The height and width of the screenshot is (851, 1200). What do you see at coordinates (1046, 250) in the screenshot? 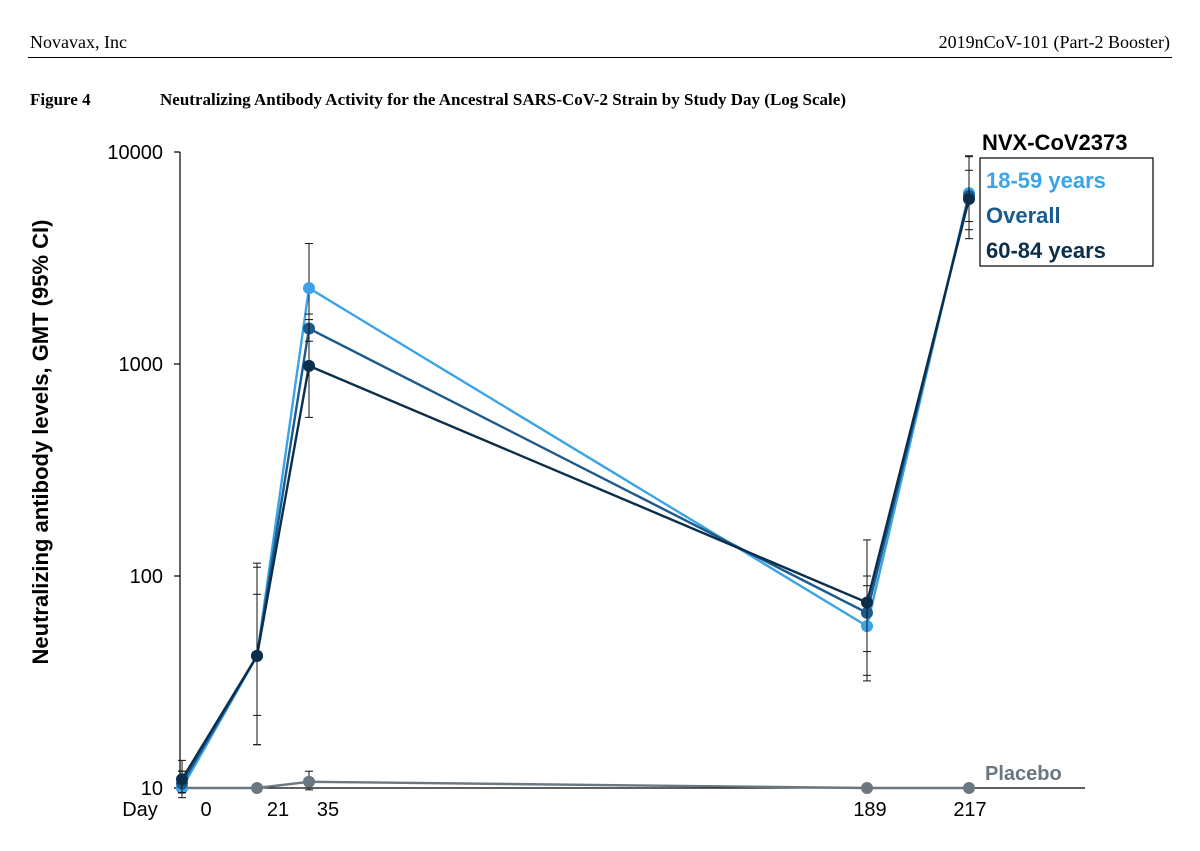
I see `legend-entry-60-84-years: 60-84 years` at bounding box center [1046, 250].